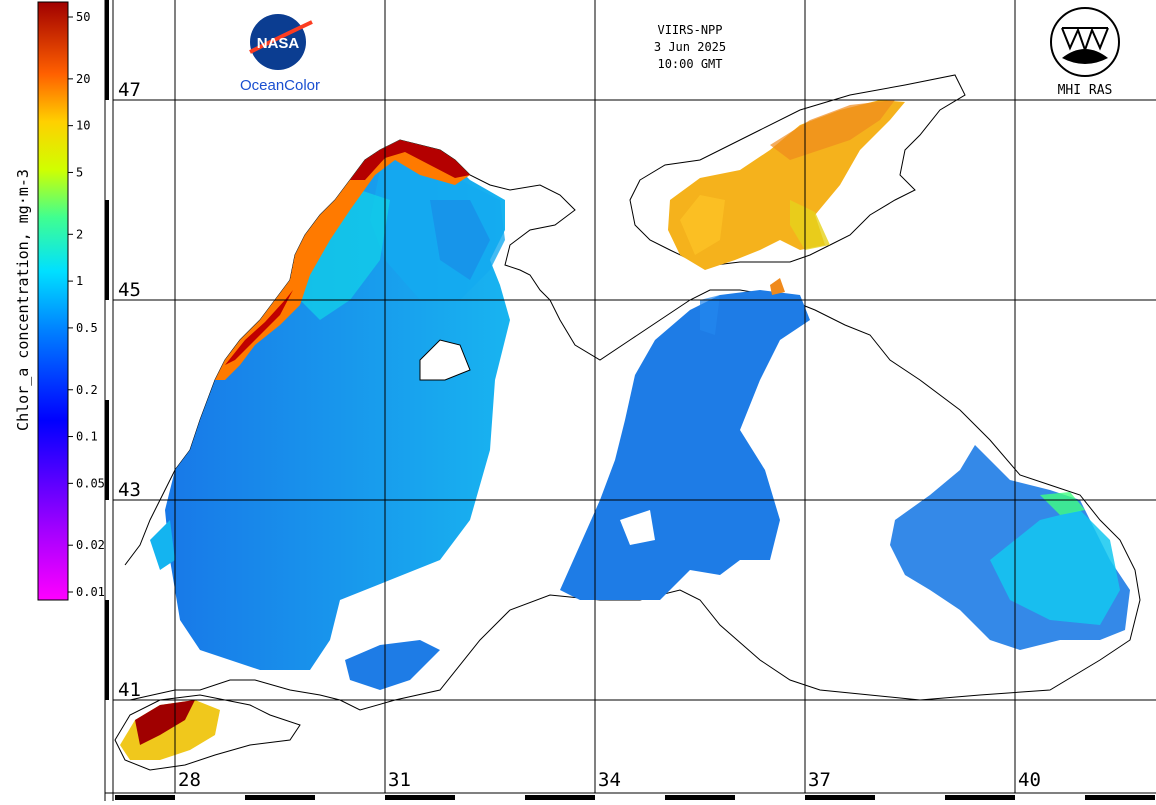 The image size is (1156, 805). What do you see at coordinates (630, 796) in the screenshot?
I see `longitude-ruler` at bounding box center [630, 796].